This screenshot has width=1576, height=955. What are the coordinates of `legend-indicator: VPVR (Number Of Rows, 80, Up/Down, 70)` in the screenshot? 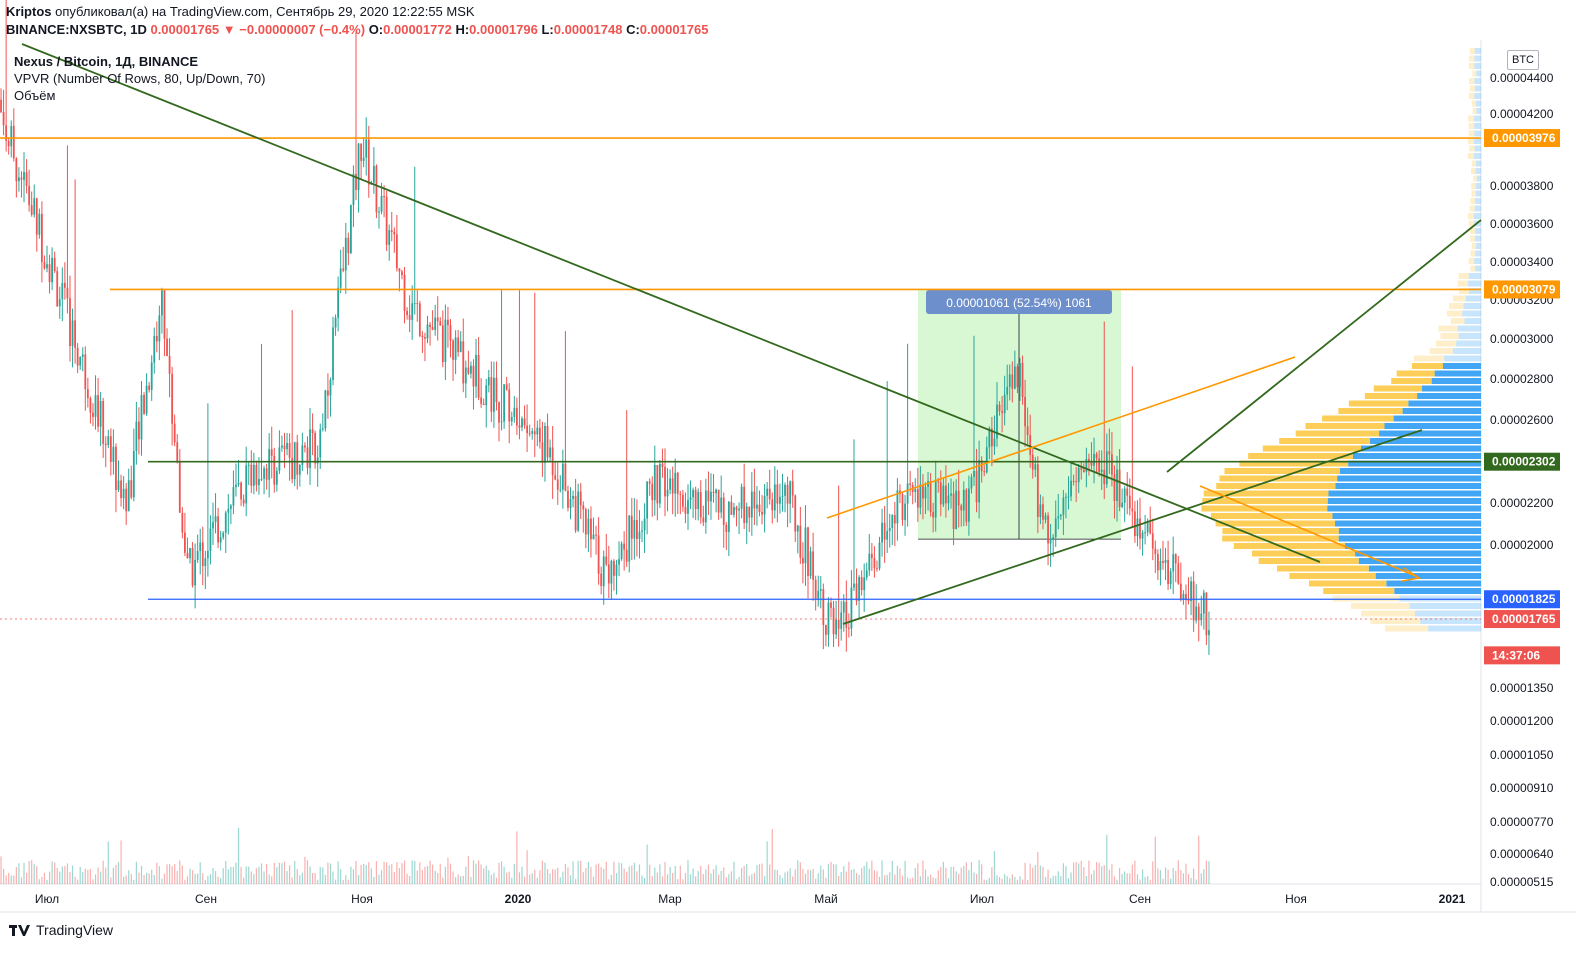 It's located at (140, 78).